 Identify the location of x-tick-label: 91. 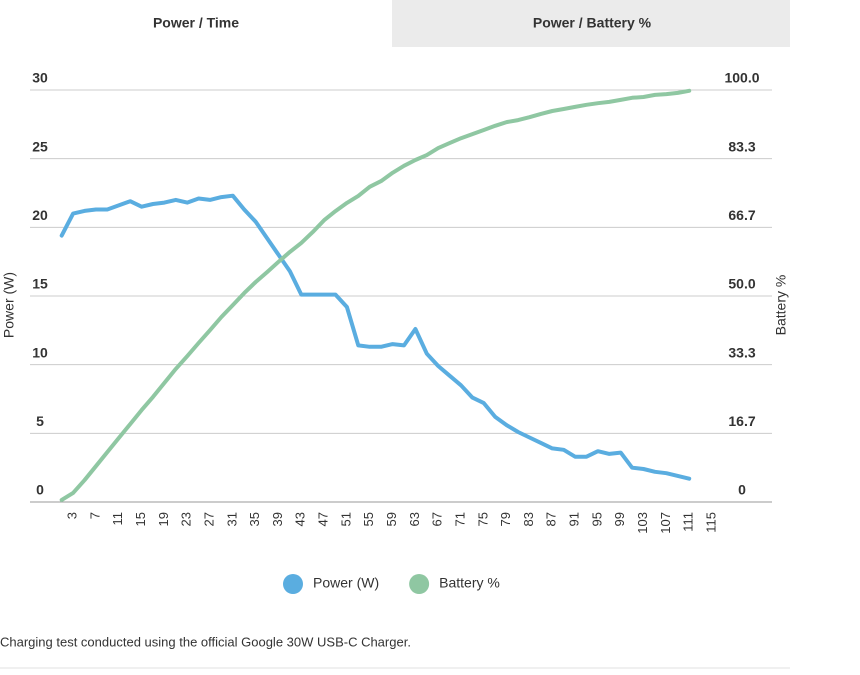
(574, 519).